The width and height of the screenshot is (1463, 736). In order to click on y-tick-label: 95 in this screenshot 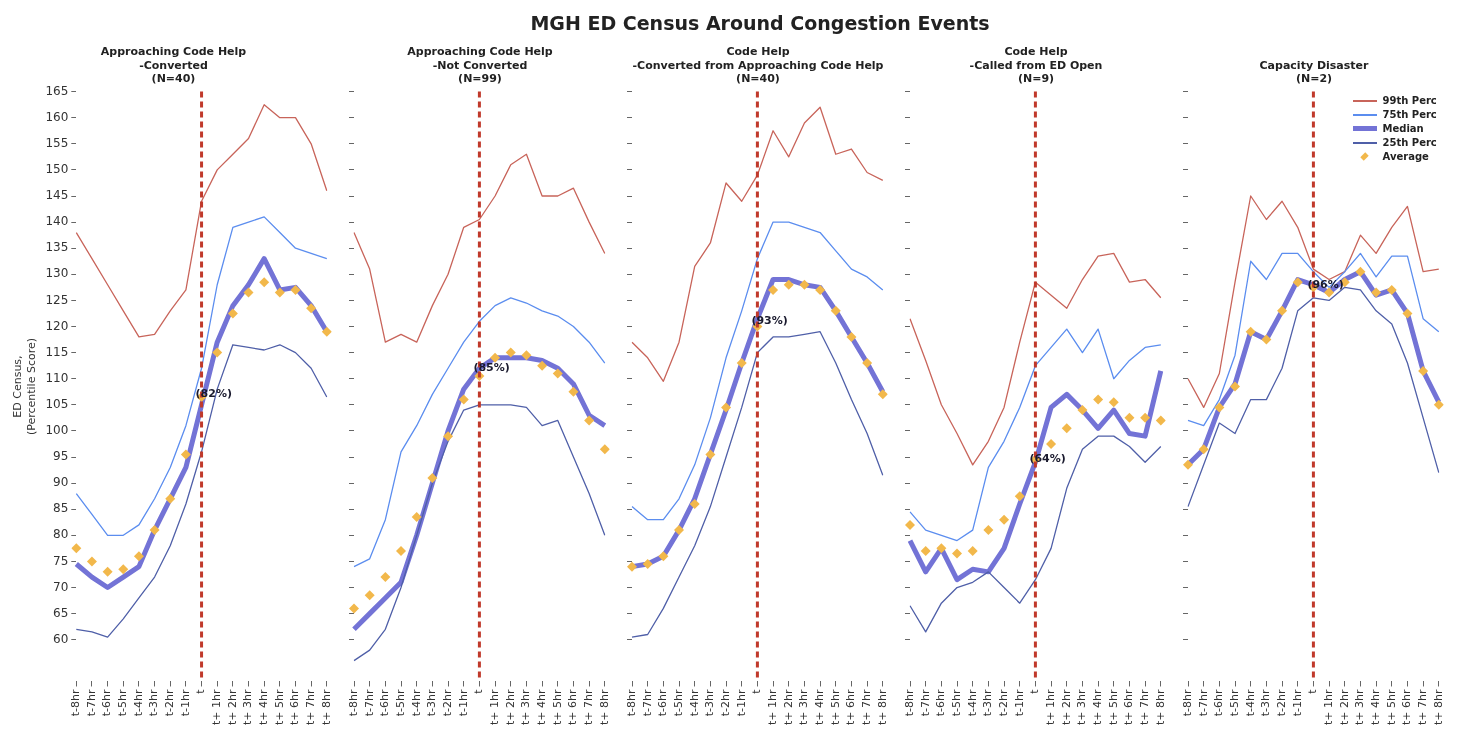, I will do `click(61, 456)`.